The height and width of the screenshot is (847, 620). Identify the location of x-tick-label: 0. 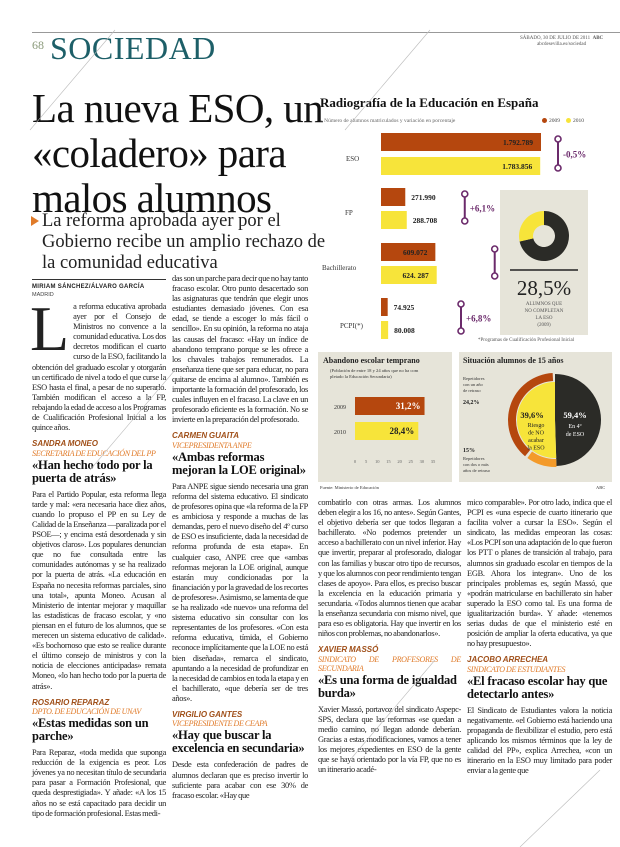
(355, 461).